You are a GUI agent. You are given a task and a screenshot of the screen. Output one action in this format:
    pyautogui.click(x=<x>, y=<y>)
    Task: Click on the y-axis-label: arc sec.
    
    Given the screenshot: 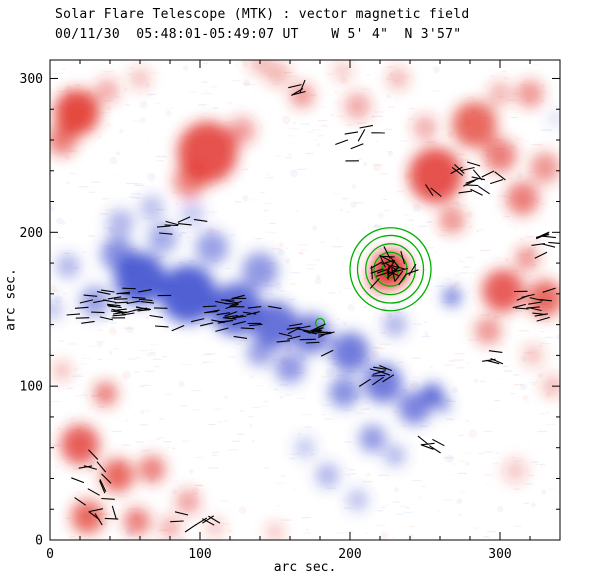 What is the action you would take?
    pyautogui.click(x=11, y=299)
    